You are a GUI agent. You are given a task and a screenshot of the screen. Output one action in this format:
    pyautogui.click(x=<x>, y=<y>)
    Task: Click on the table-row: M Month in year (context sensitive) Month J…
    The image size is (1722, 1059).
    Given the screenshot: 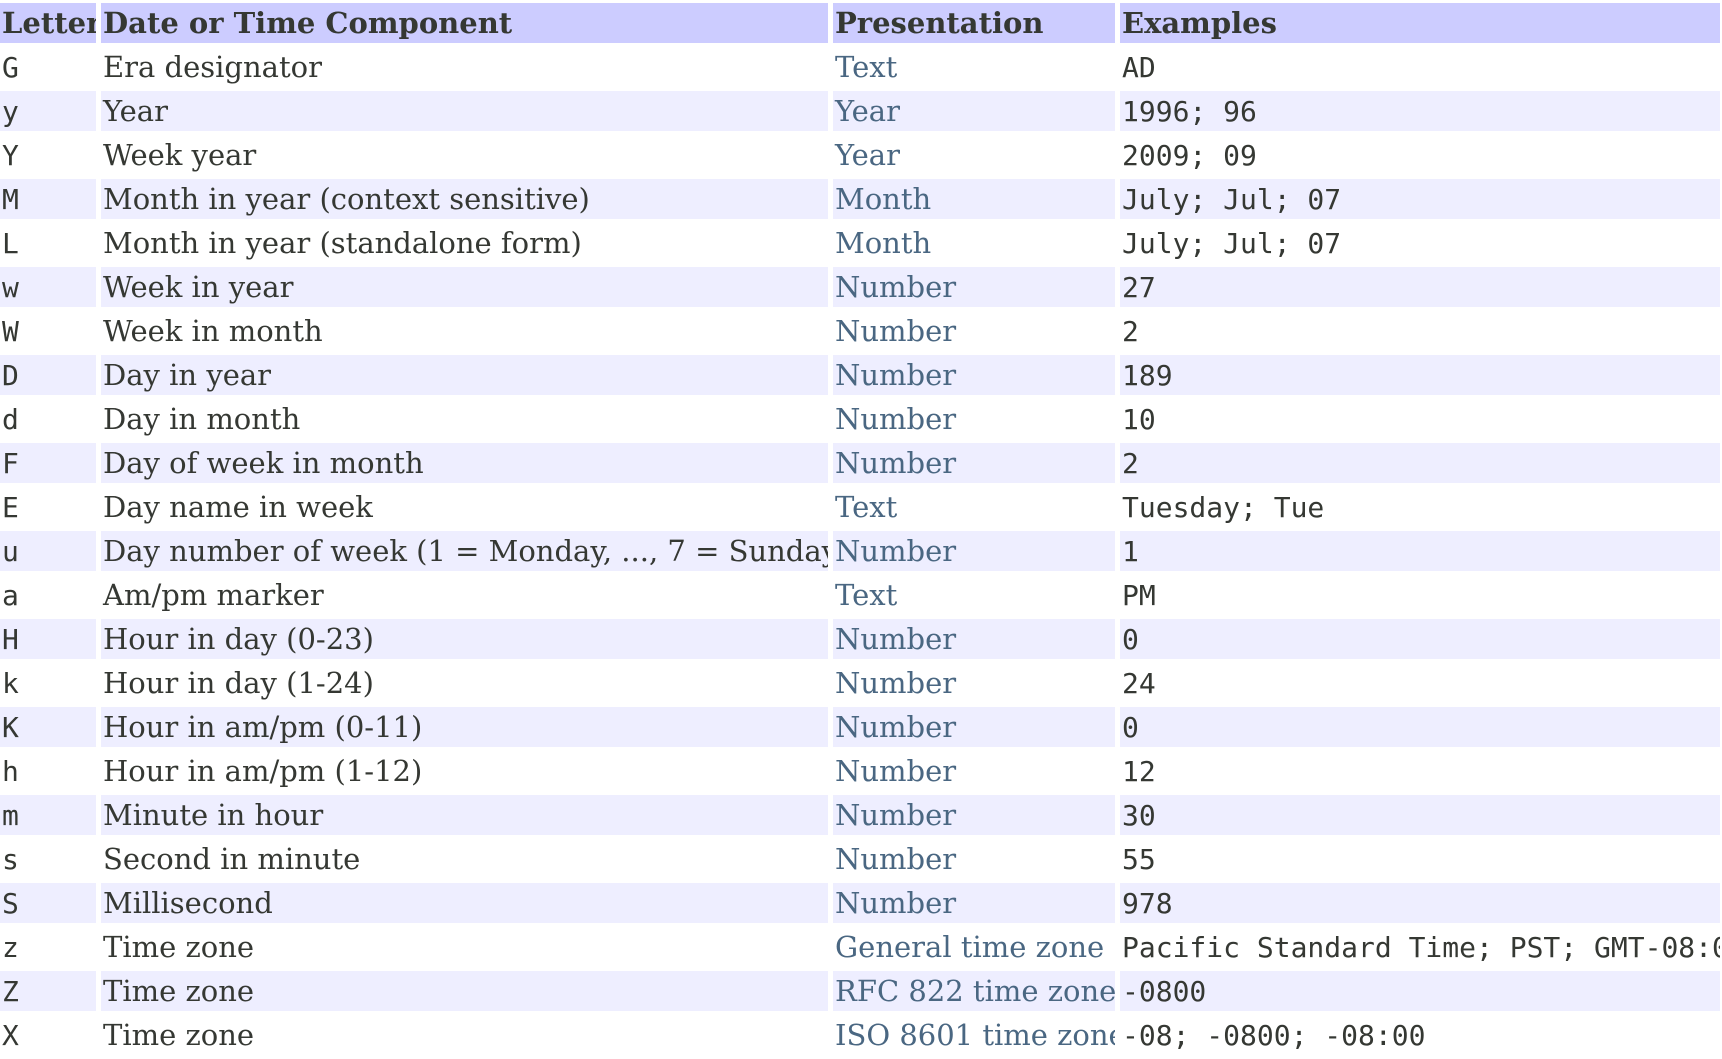 What is the action you would take?
    pyautogui.click(x=860, y=199)
    